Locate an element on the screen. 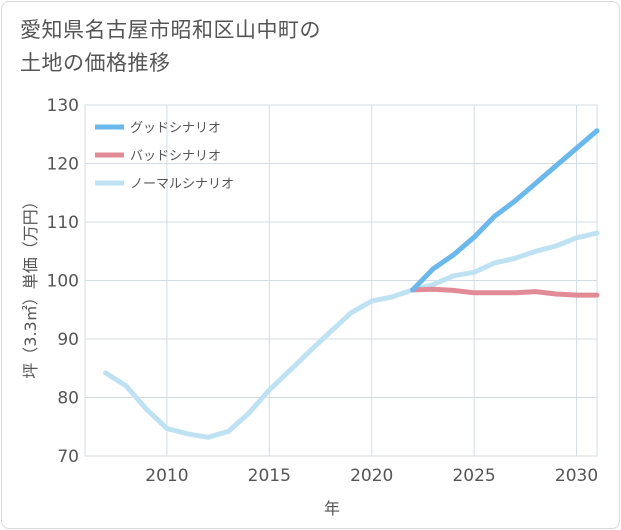  x-tick-label: 2015 is located at coordinates (269, 476).